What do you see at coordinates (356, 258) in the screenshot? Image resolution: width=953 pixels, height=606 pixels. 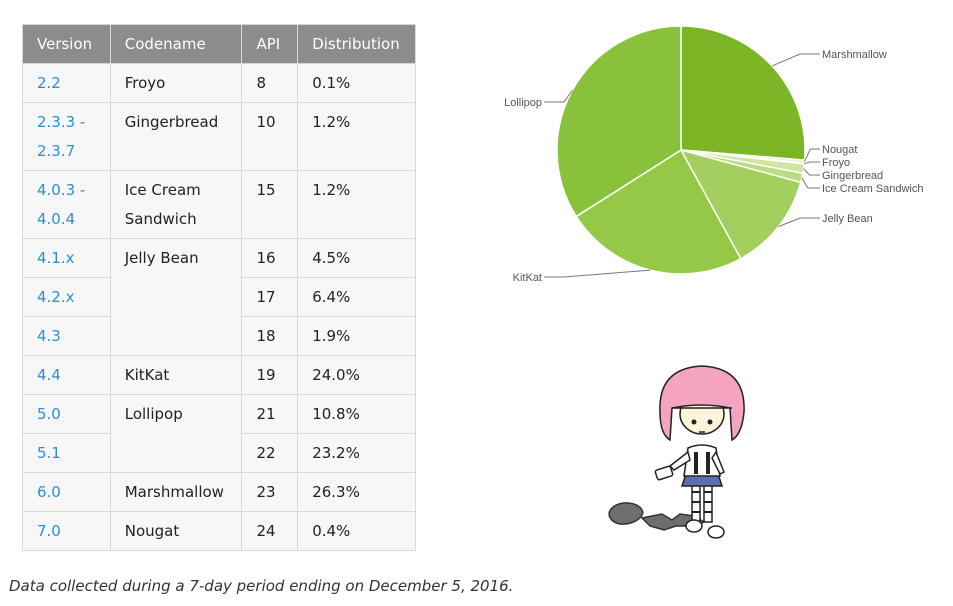 I see `distribution-cell: 4.5%` at bounding box center [356, 258].